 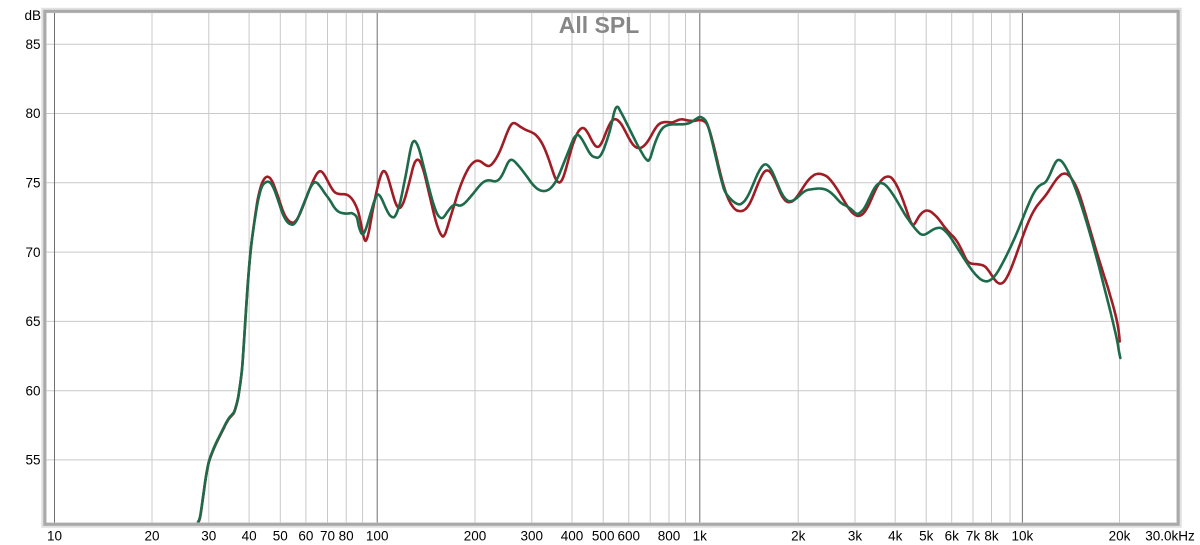 What do you see at coordinates (32, 15) in the screenshot?
I see `svg-text: dB` at bounding box center [32, 15].